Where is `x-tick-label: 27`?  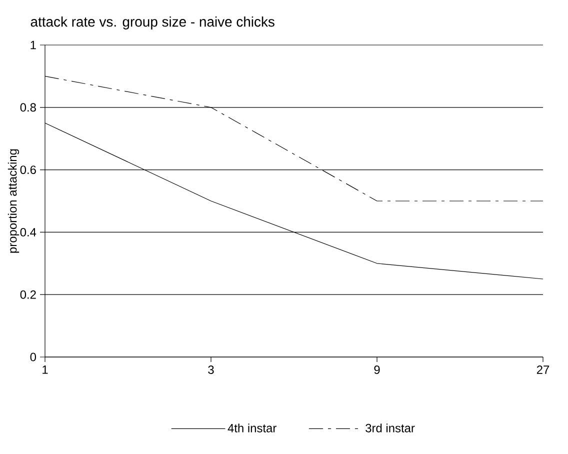
x-tick-label: 27 is located at coordinates (543, 370).